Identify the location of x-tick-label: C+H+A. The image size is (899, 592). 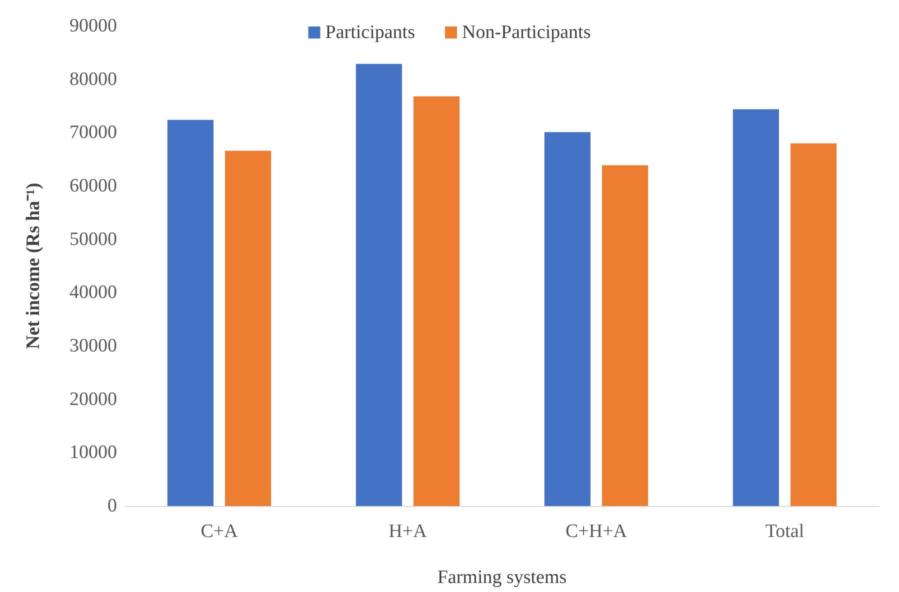
(596, 531).